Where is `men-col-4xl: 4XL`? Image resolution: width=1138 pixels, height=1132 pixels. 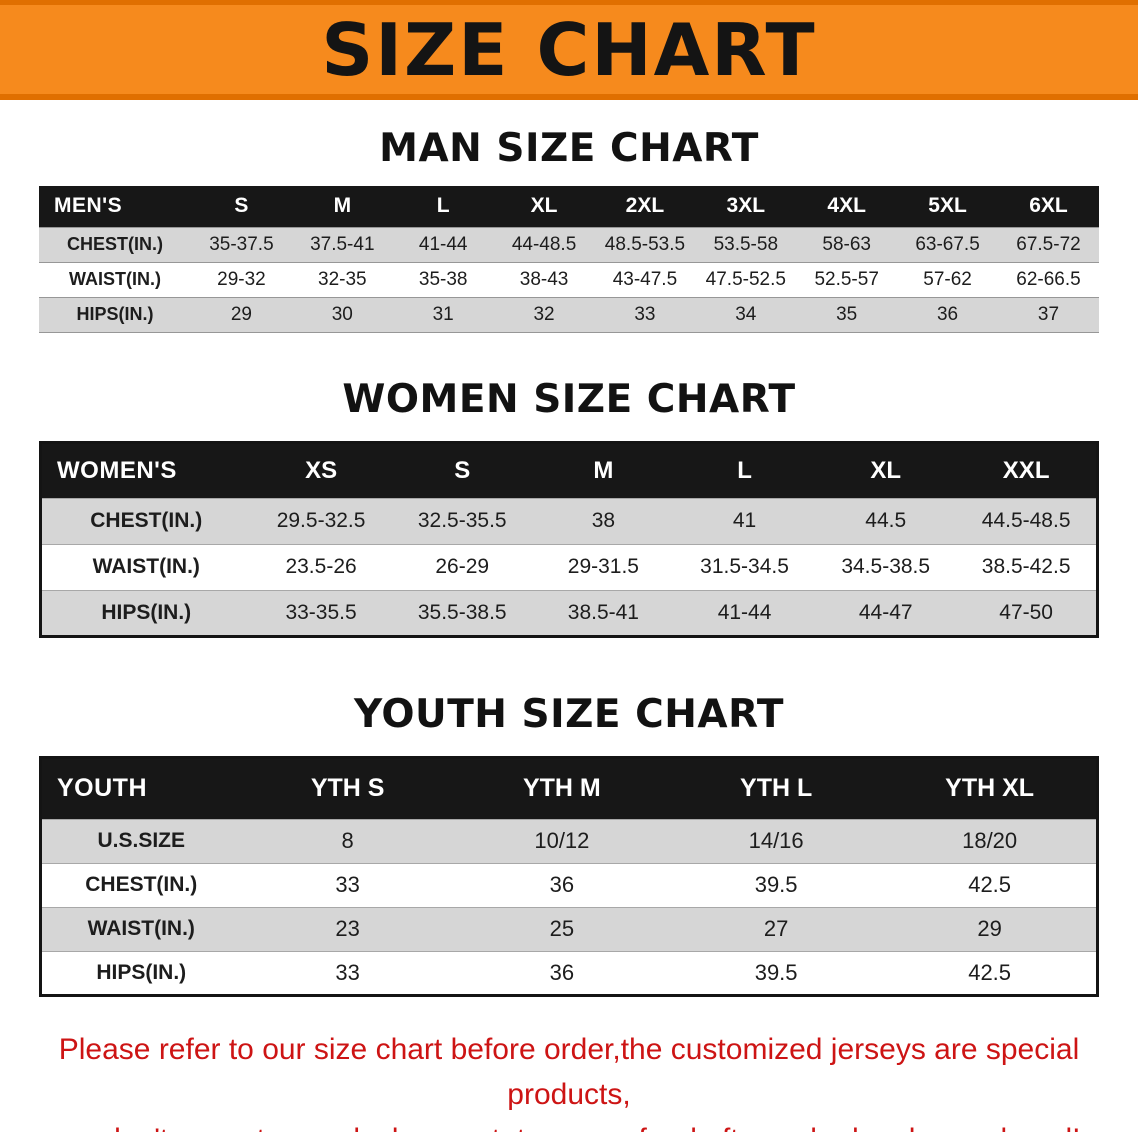 men-col-4xl: 4XL is located at coordinates (846, 206).